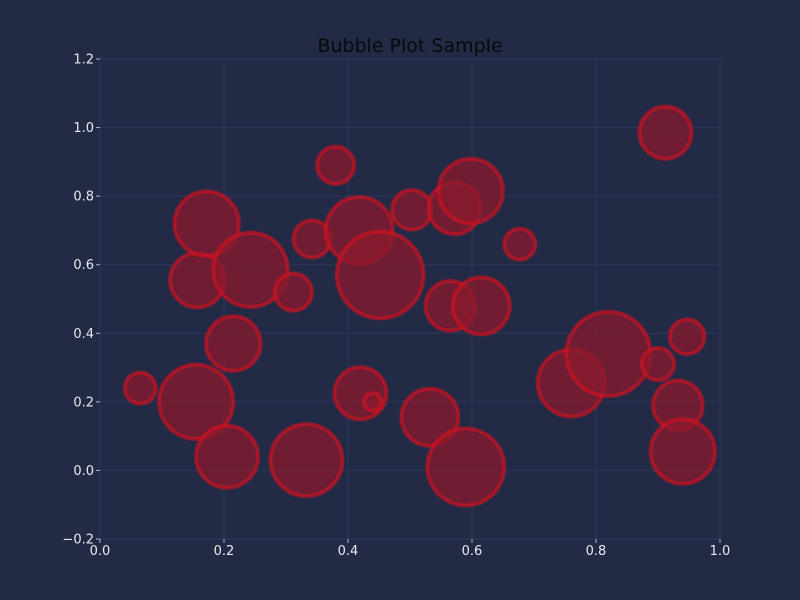 This screenshot has width=800, height=600. I want to click on y-tick-label: 1.2, so click(83, 60).